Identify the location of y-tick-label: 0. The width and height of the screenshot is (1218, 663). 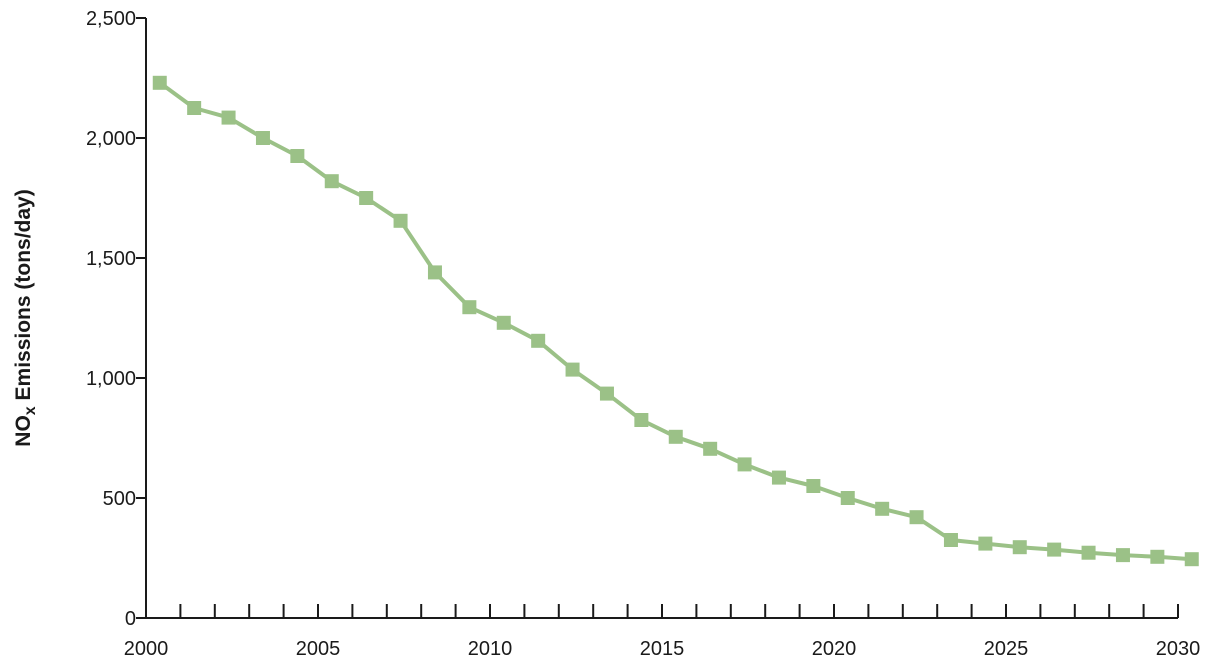
(130, 619).